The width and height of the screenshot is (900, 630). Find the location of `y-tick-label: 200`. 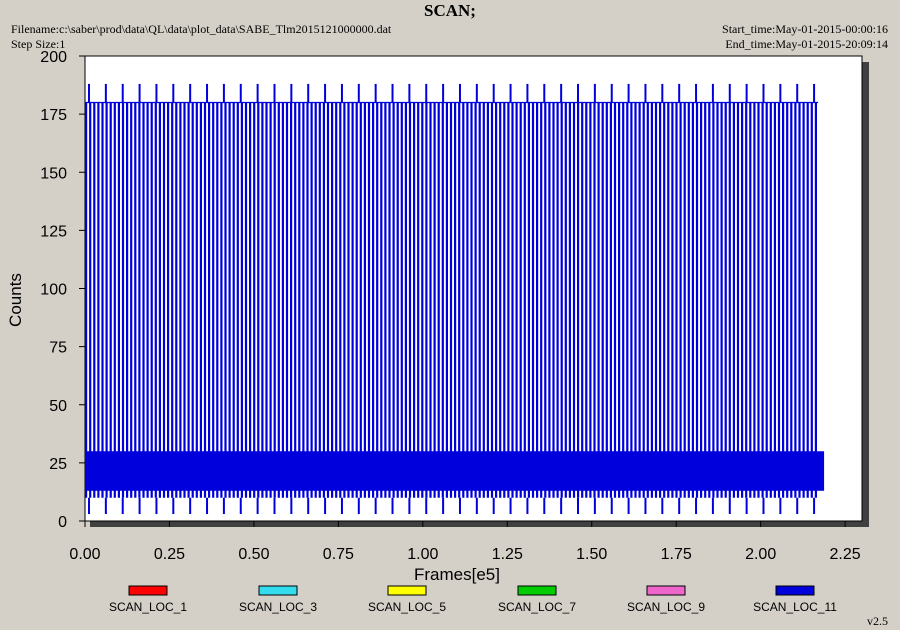

y-tick-label: 200 is located at coordinates (53, 57).